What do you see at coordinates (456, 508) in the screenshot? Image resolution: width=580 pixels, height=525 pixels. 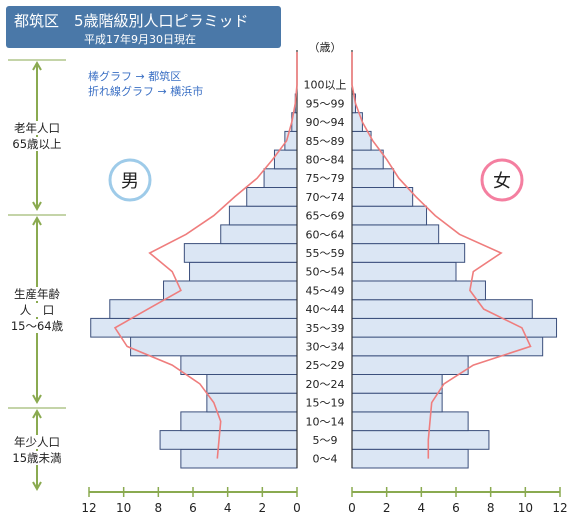 I see `female-x-tick-label-3: 6` at bounding box center [456, 508].